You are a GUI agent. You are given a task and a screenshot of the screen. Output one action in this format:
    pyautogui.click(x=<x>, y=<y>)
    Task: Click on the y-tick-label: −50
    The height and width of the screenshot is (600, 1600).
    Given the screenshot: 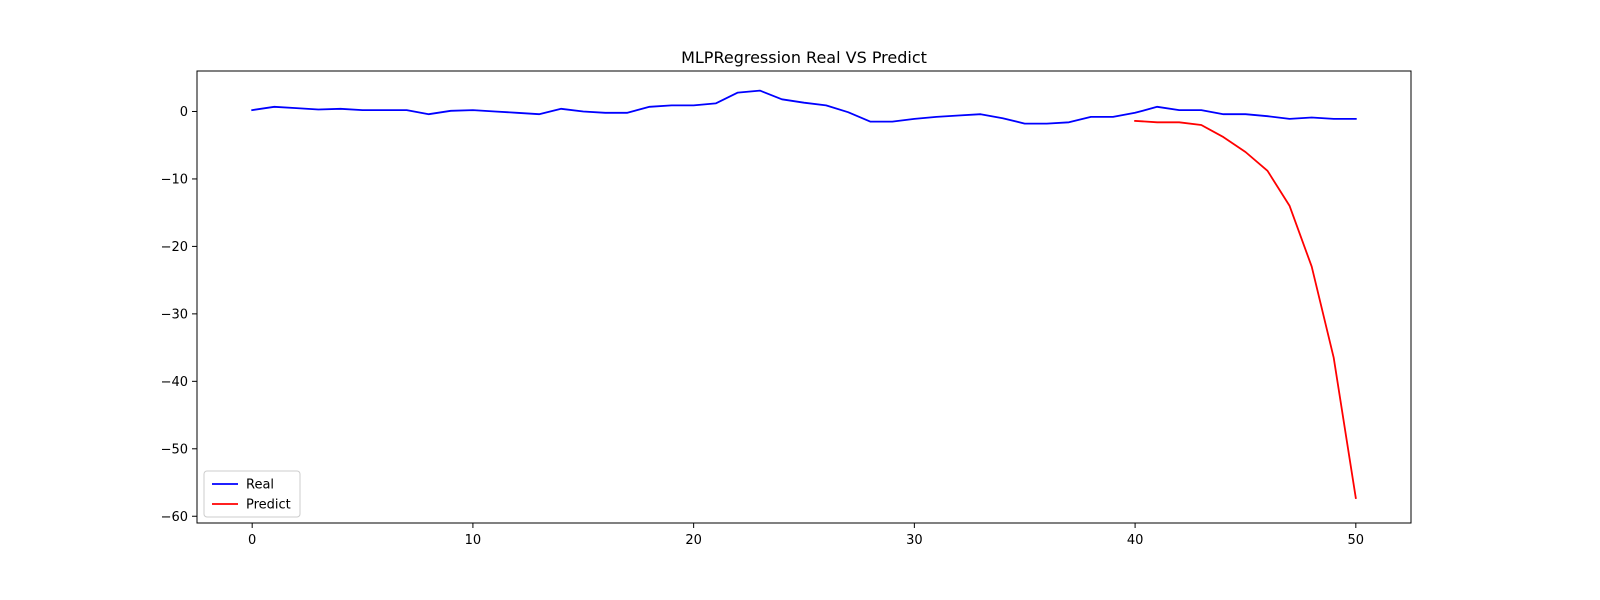 What is the action you would take?
    pyautogui.click(x=174, y=449)
    